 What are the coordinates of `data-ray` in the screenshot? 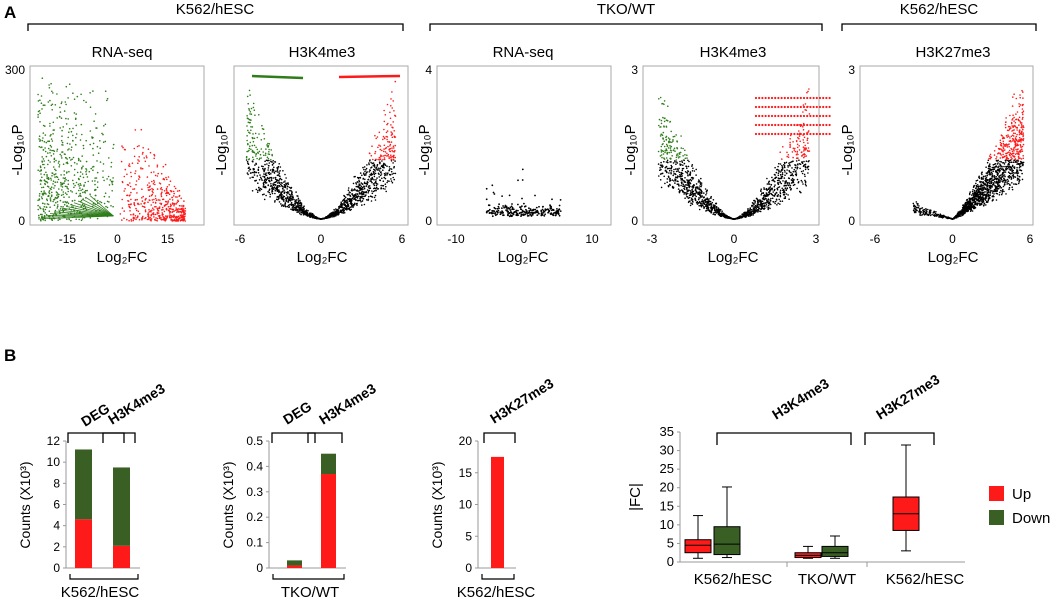 It's located at (369, 76).